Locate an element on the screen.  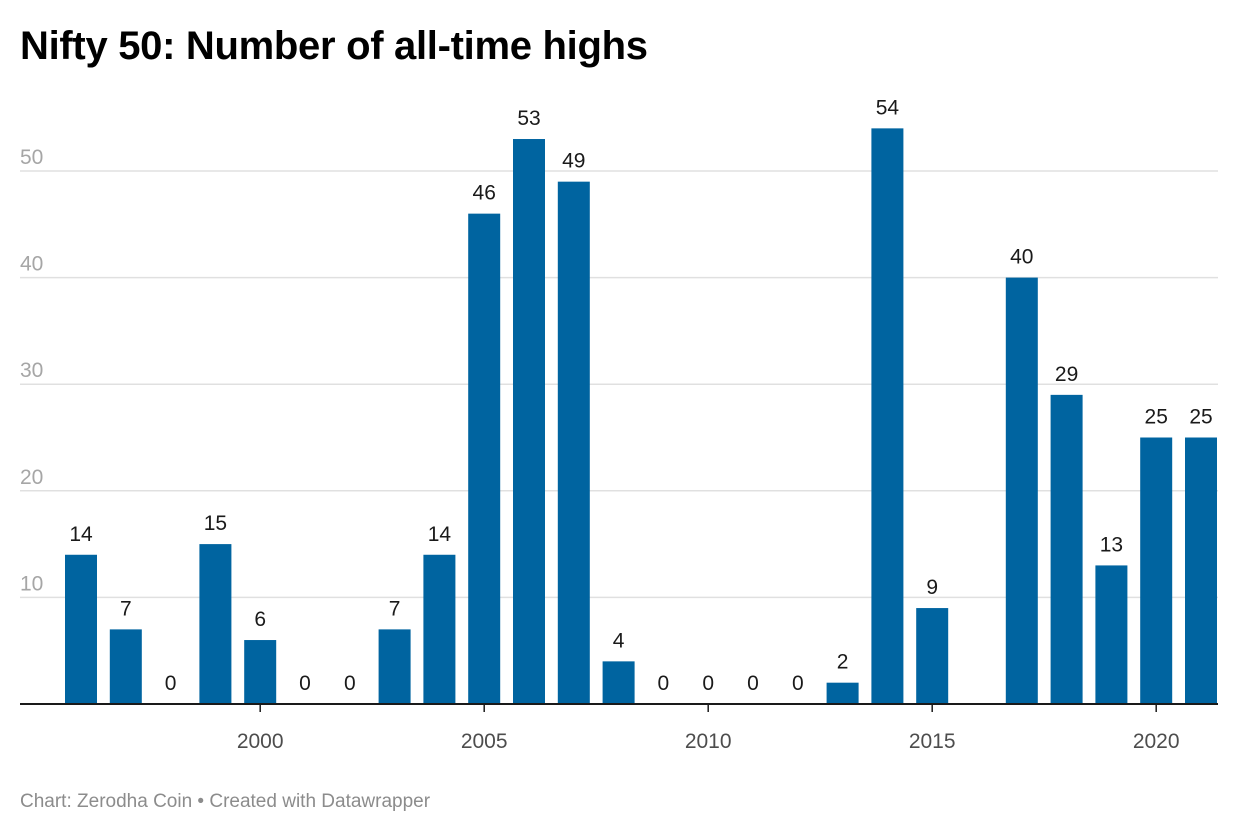
value-label-1998: 0 is located at coordinates (171, 683).